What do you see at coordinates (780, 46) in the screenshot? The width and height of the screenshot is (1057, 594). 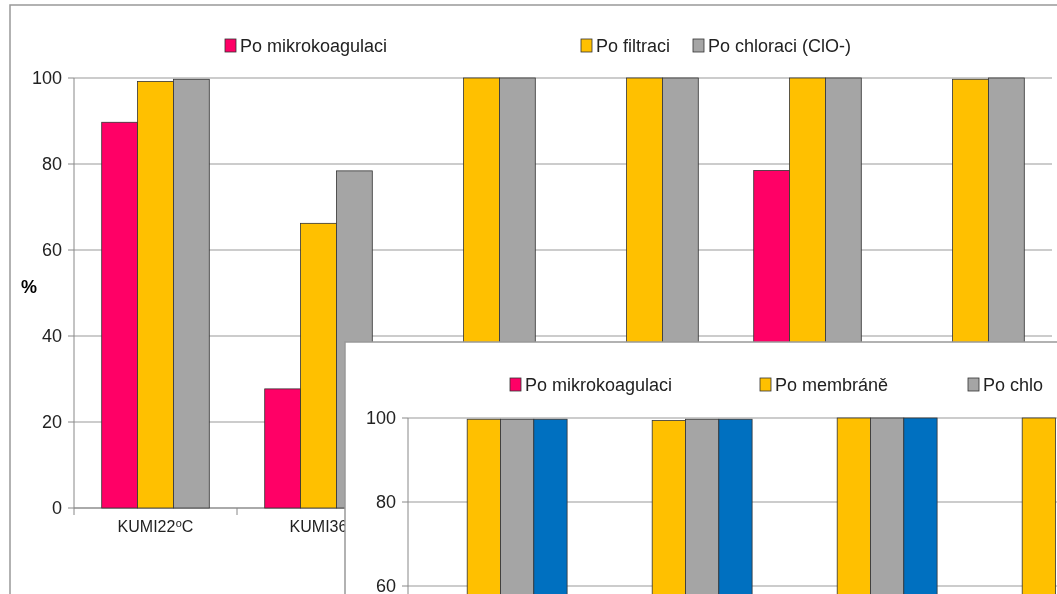 I see `legend-label: Po chloraci (ClO-)` at bounding box center [780, 46].